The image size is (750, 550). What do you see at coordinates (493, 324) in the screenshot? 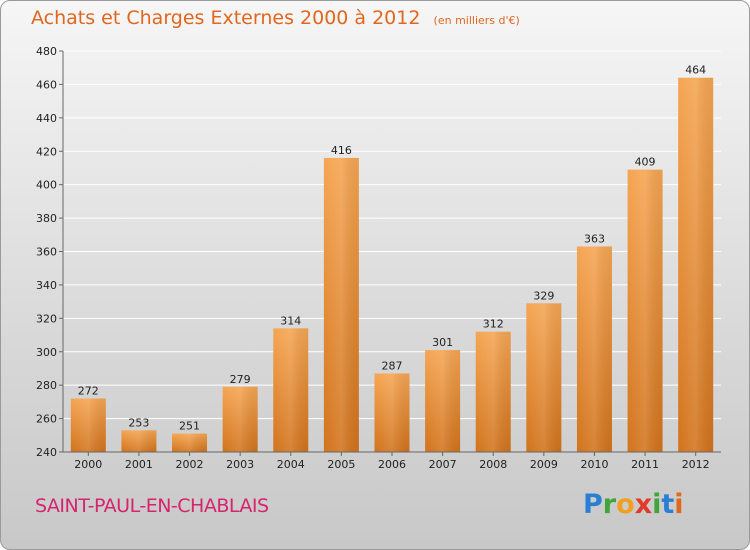
I see `bar-value-label: 312` at bounding box center [493, 324].